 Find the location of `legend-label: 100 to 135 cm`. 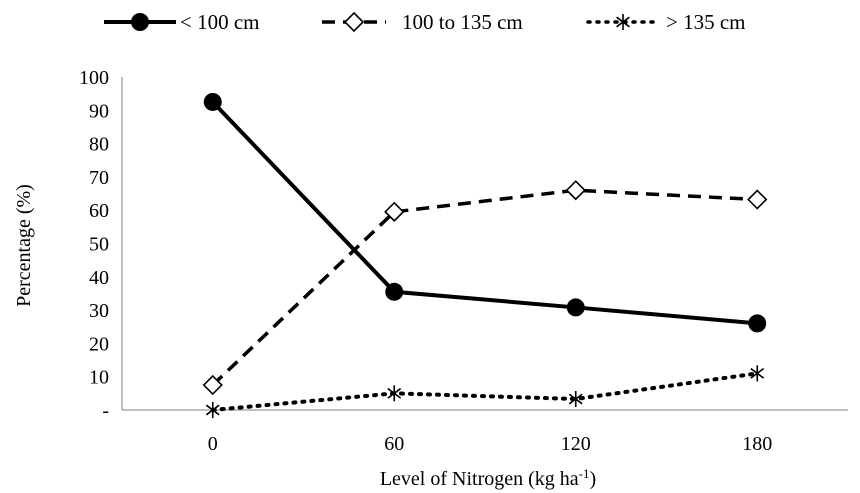

legend-label: 100 to 135 cm is located at coordinates (462, 22).